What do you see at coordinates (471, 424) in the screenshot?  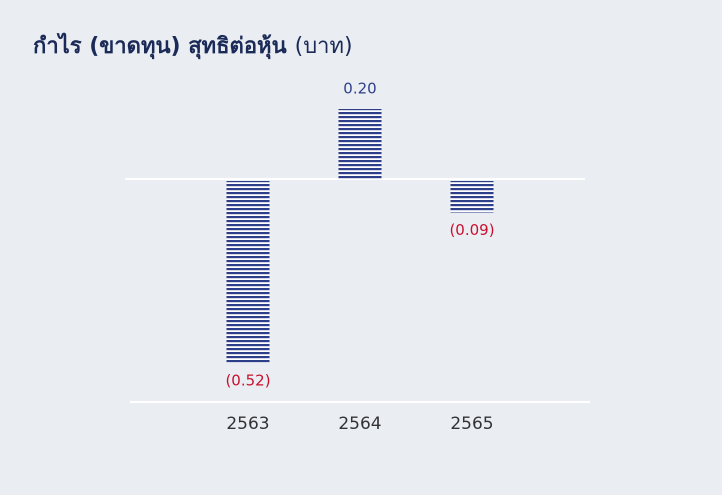 I see `x-tick-label: 2565` at bounding box center [471, 424].